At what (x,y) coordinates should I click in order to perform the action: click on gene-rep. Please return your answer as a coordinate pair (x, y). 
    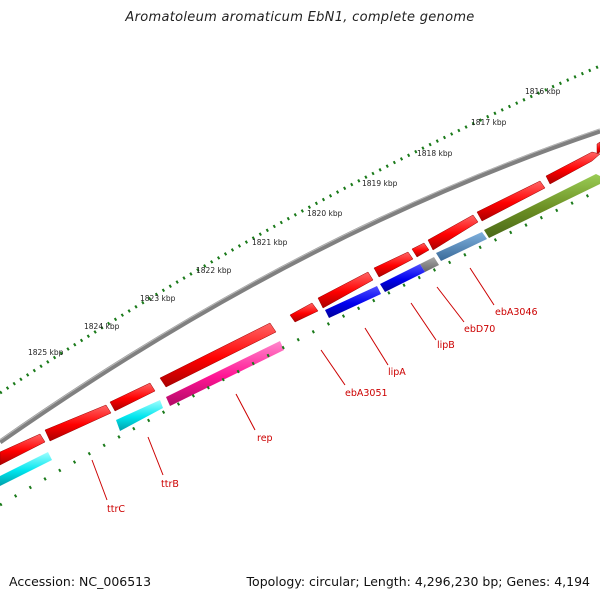
    Looking at the image, I should click on (225, 373).